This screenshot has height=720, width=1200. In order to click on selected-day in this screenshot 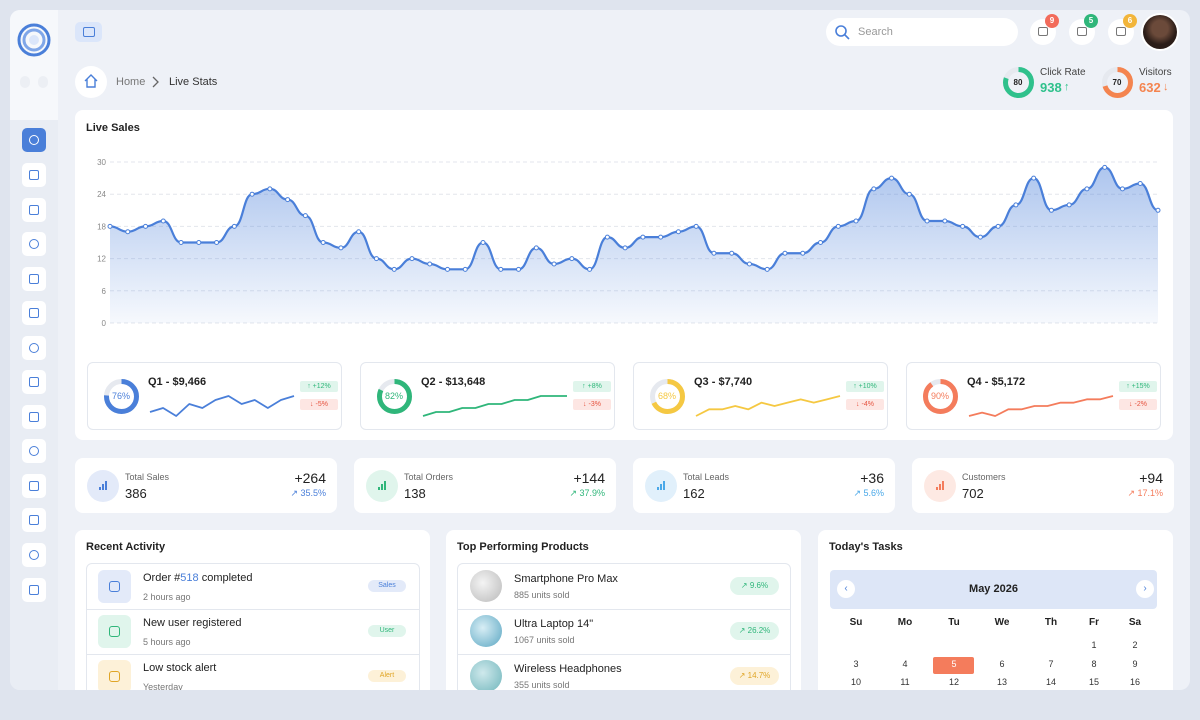, I will do `click(953, 665)`.